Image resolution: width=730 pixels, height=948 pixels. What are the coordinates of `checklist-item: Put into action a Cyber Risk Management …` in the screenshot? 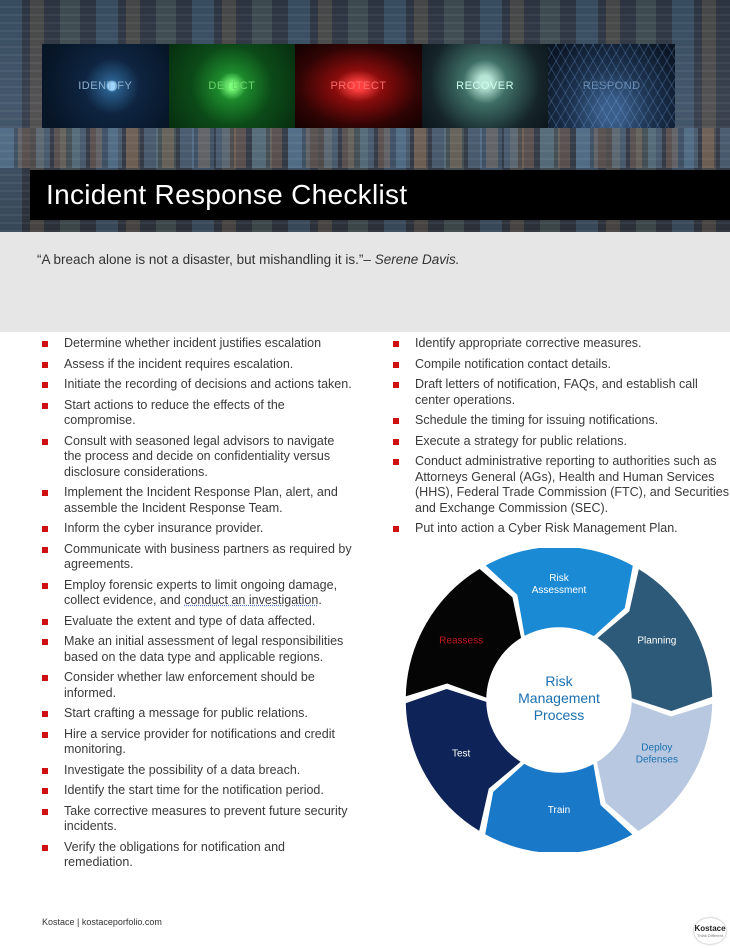 It's located at (561, 529).